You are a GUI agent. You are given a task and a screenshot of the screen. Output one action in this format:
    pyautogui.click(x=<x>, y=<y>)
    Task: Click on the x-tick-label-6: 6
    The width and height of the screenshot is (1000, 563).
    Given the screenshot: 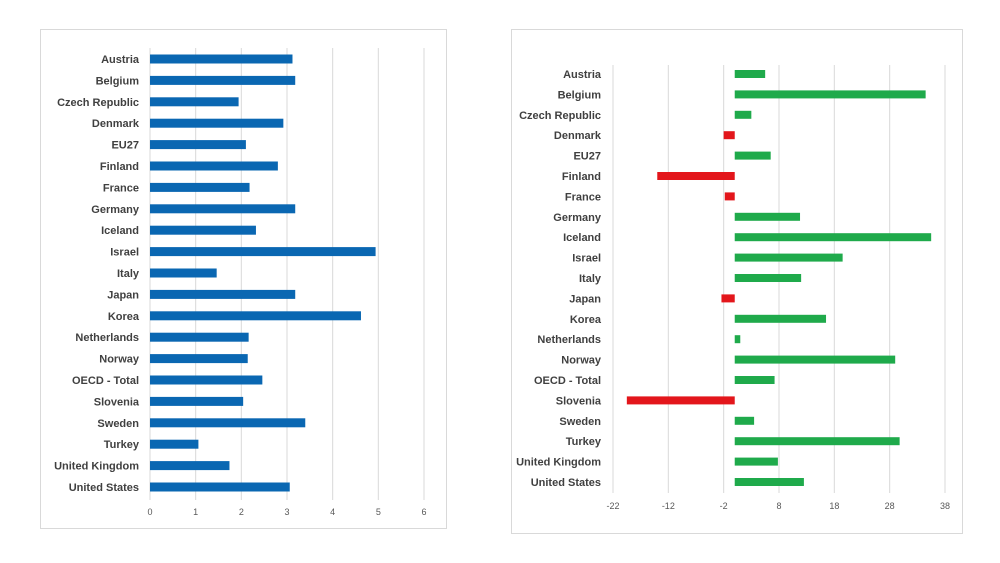 What is the action you would take?
    pyautogui.click(x=423, y=512)
    